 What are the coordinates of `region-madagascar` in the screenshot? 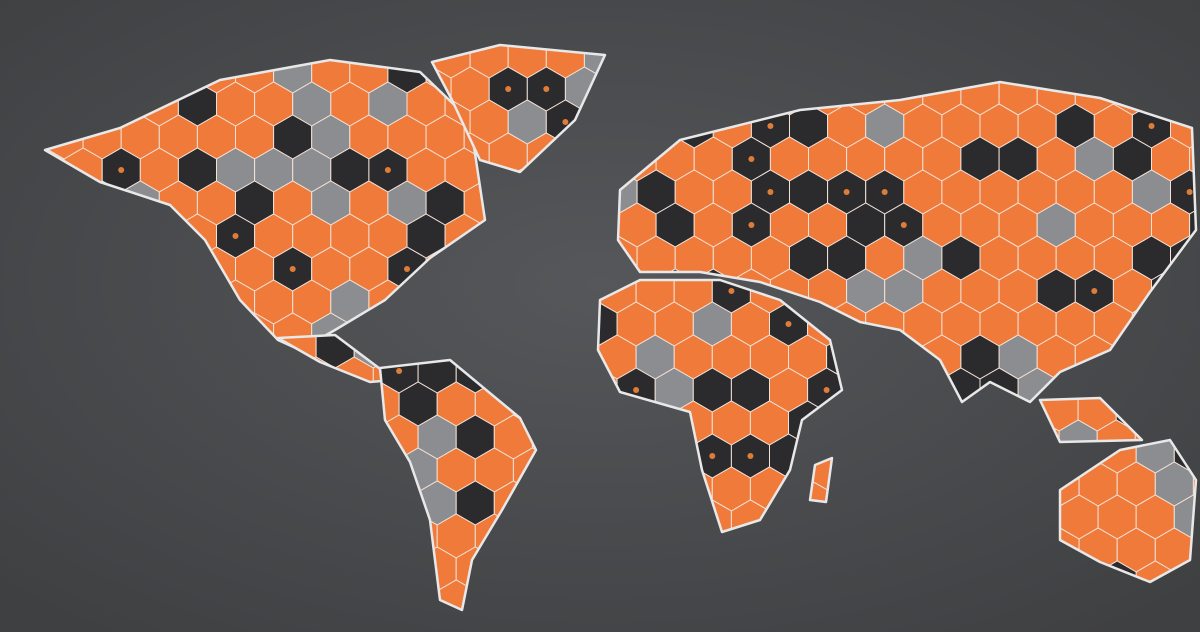 It's located at (821, 480).